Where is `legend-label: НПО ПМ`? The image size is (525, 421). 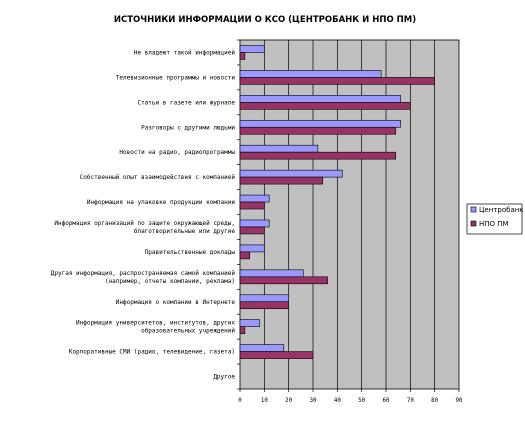
legend-label: НПО ПМ is located at coordinates (494, 224).